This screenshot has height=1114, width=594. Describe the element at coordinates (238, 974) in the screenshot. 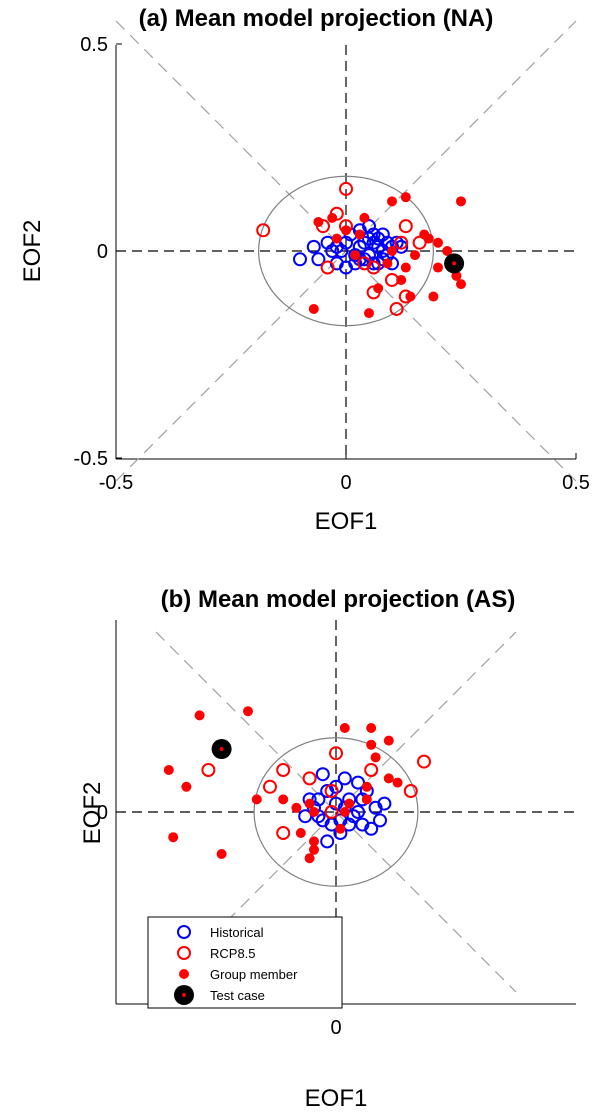

I see `legend-item: Group member` at that location.